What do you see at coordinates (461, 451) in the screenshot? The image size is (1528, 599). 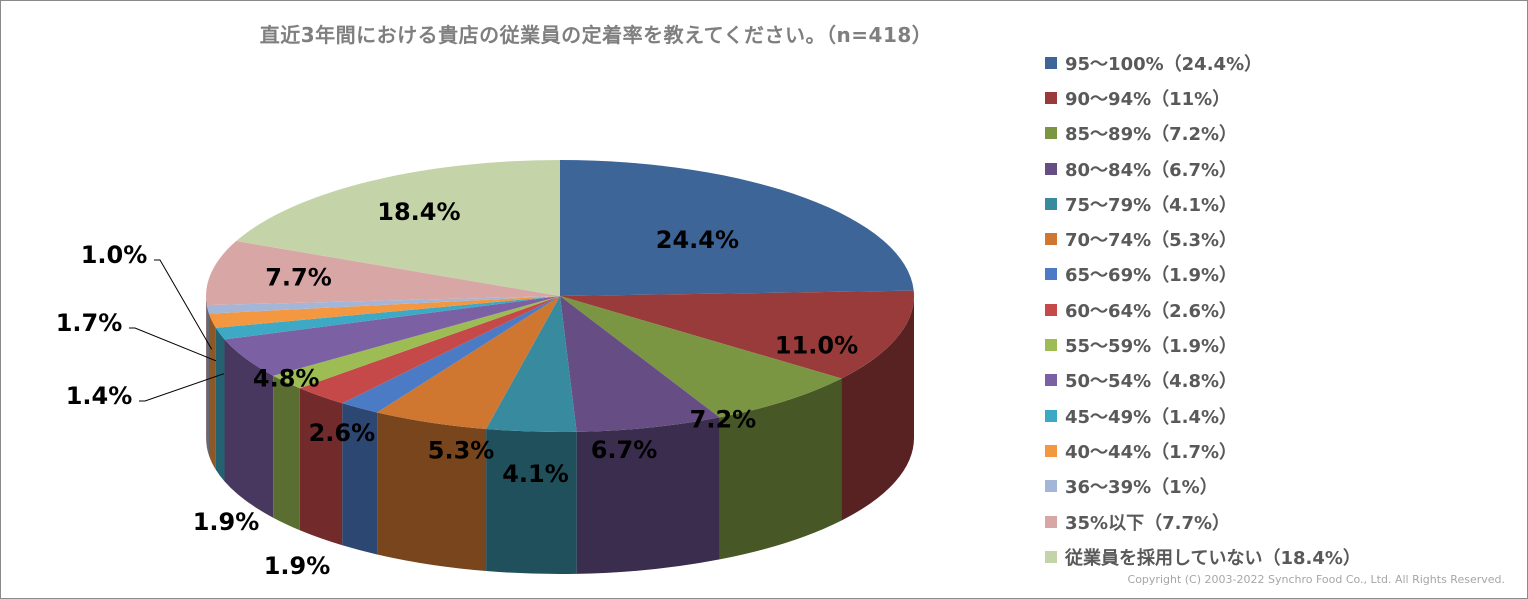 I see `data-label-5: 5.3%` at bounding box center [461, 451].